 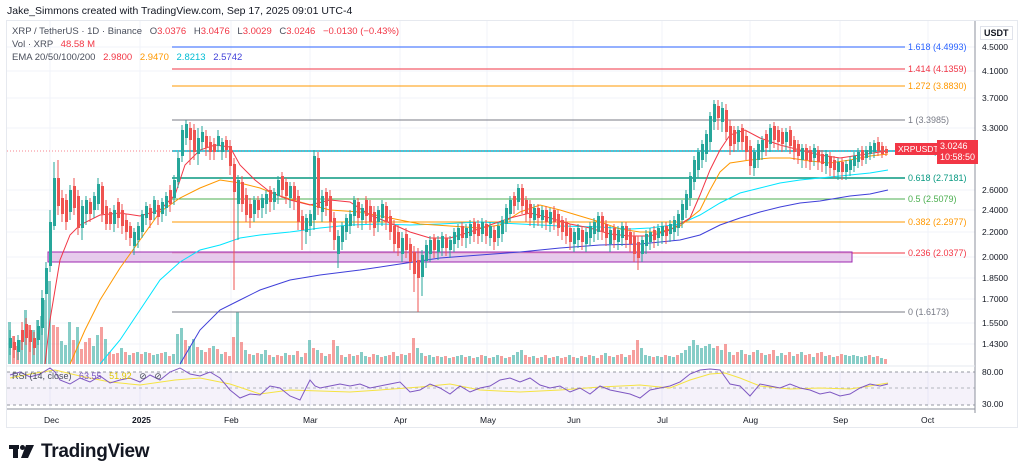 What do you see at coordinates (231, 420) in the screenshot?
I see `time-tick: Feb` at bounding box center [231, 420].